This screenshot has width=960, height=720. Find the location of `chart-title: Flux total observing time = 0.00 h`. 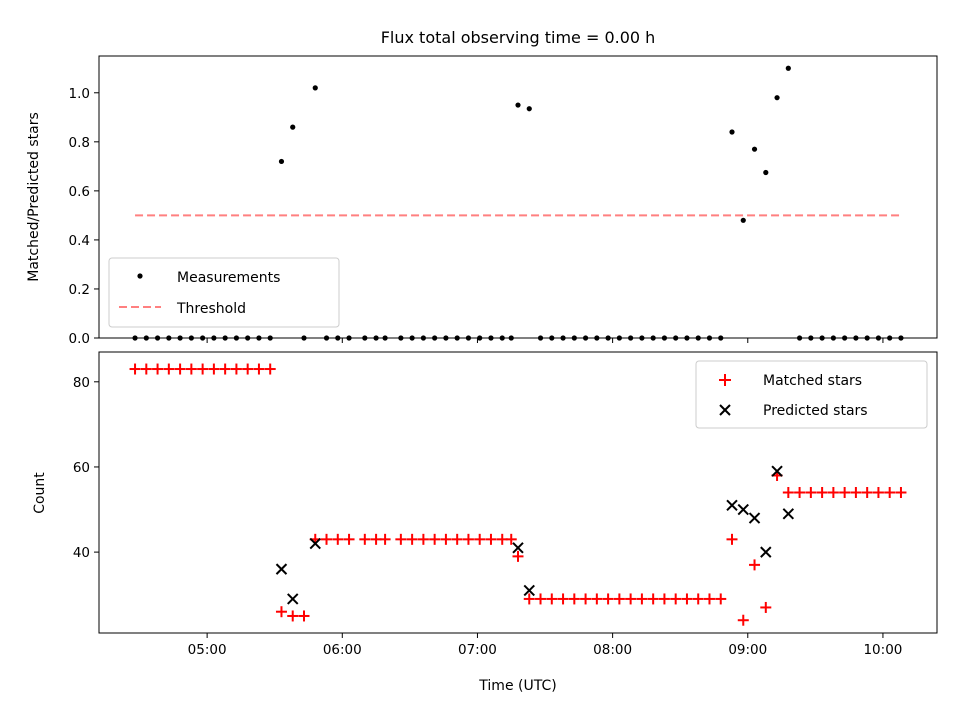

chart-title: Flux total observing time = 0.00 h is located at coordinates (518, 37).